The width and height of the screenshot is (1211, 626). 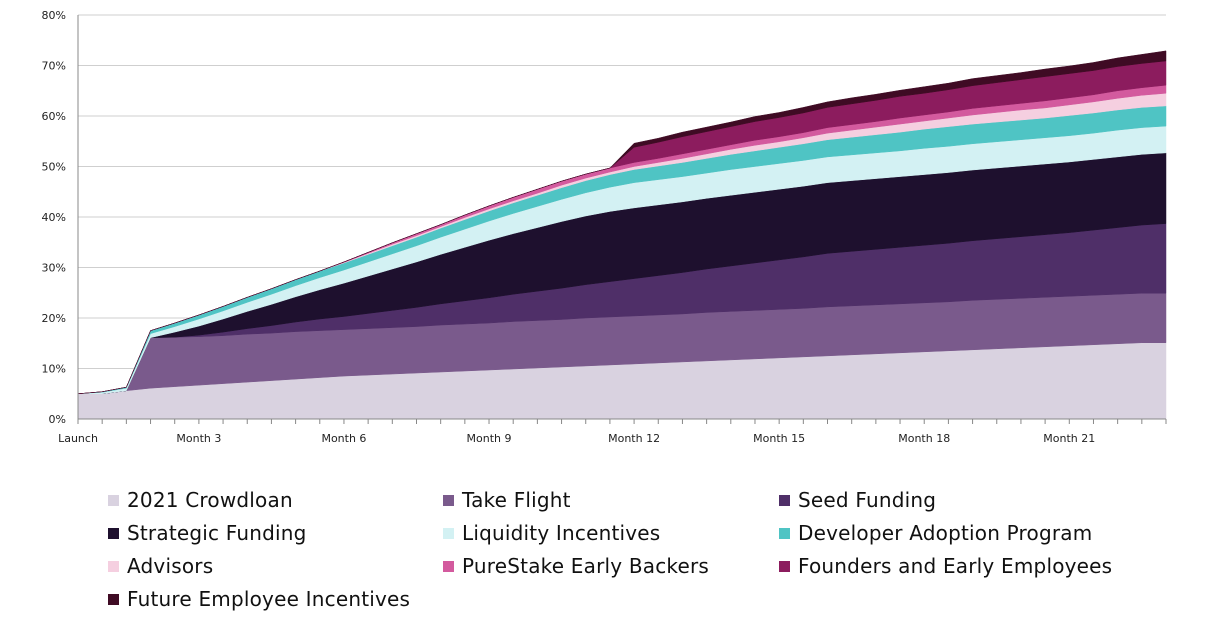 I want to click on y-tick-label: 20%, so click(x=54, y=318).